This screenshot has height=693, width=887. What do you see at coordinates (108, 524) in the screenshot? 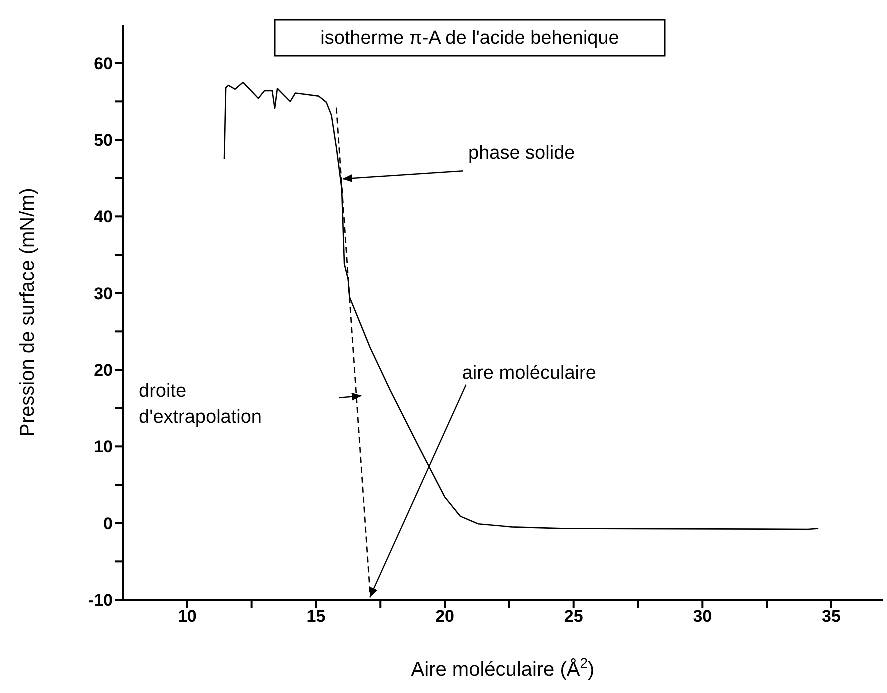
I see `y-tick-label: 0` at bounding box center [108, 524].